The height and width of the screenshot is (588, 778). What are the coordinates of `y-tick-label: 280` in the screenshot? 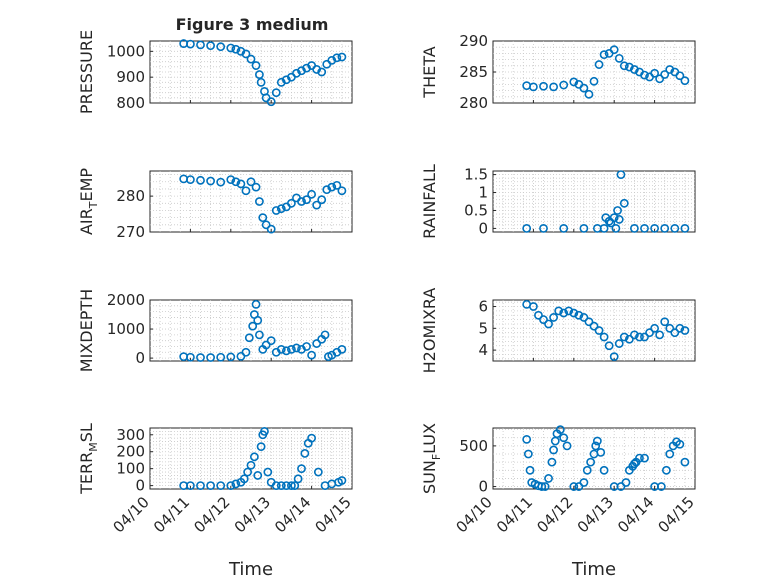 It's located at (473, 103).